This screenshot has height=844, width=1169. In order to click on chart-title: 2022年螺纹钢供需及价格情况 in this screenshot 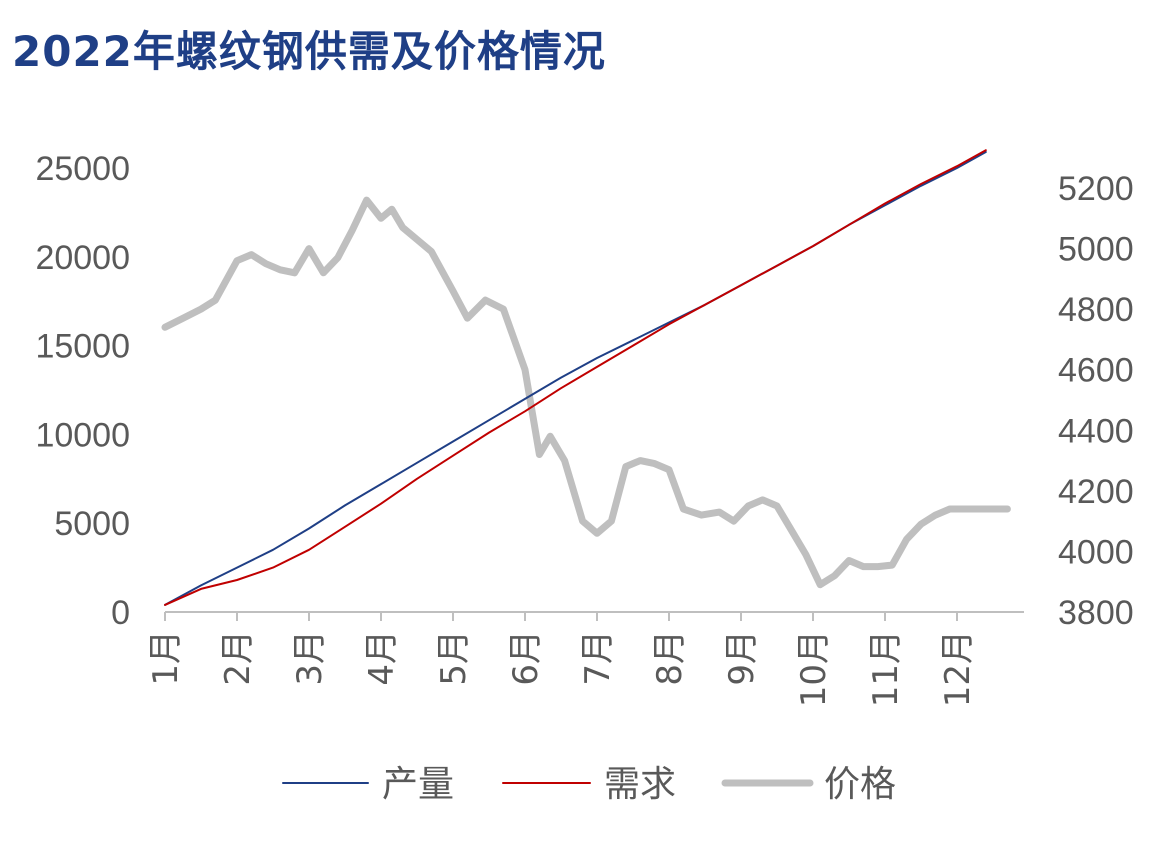, I will do `click(309, 51)`.